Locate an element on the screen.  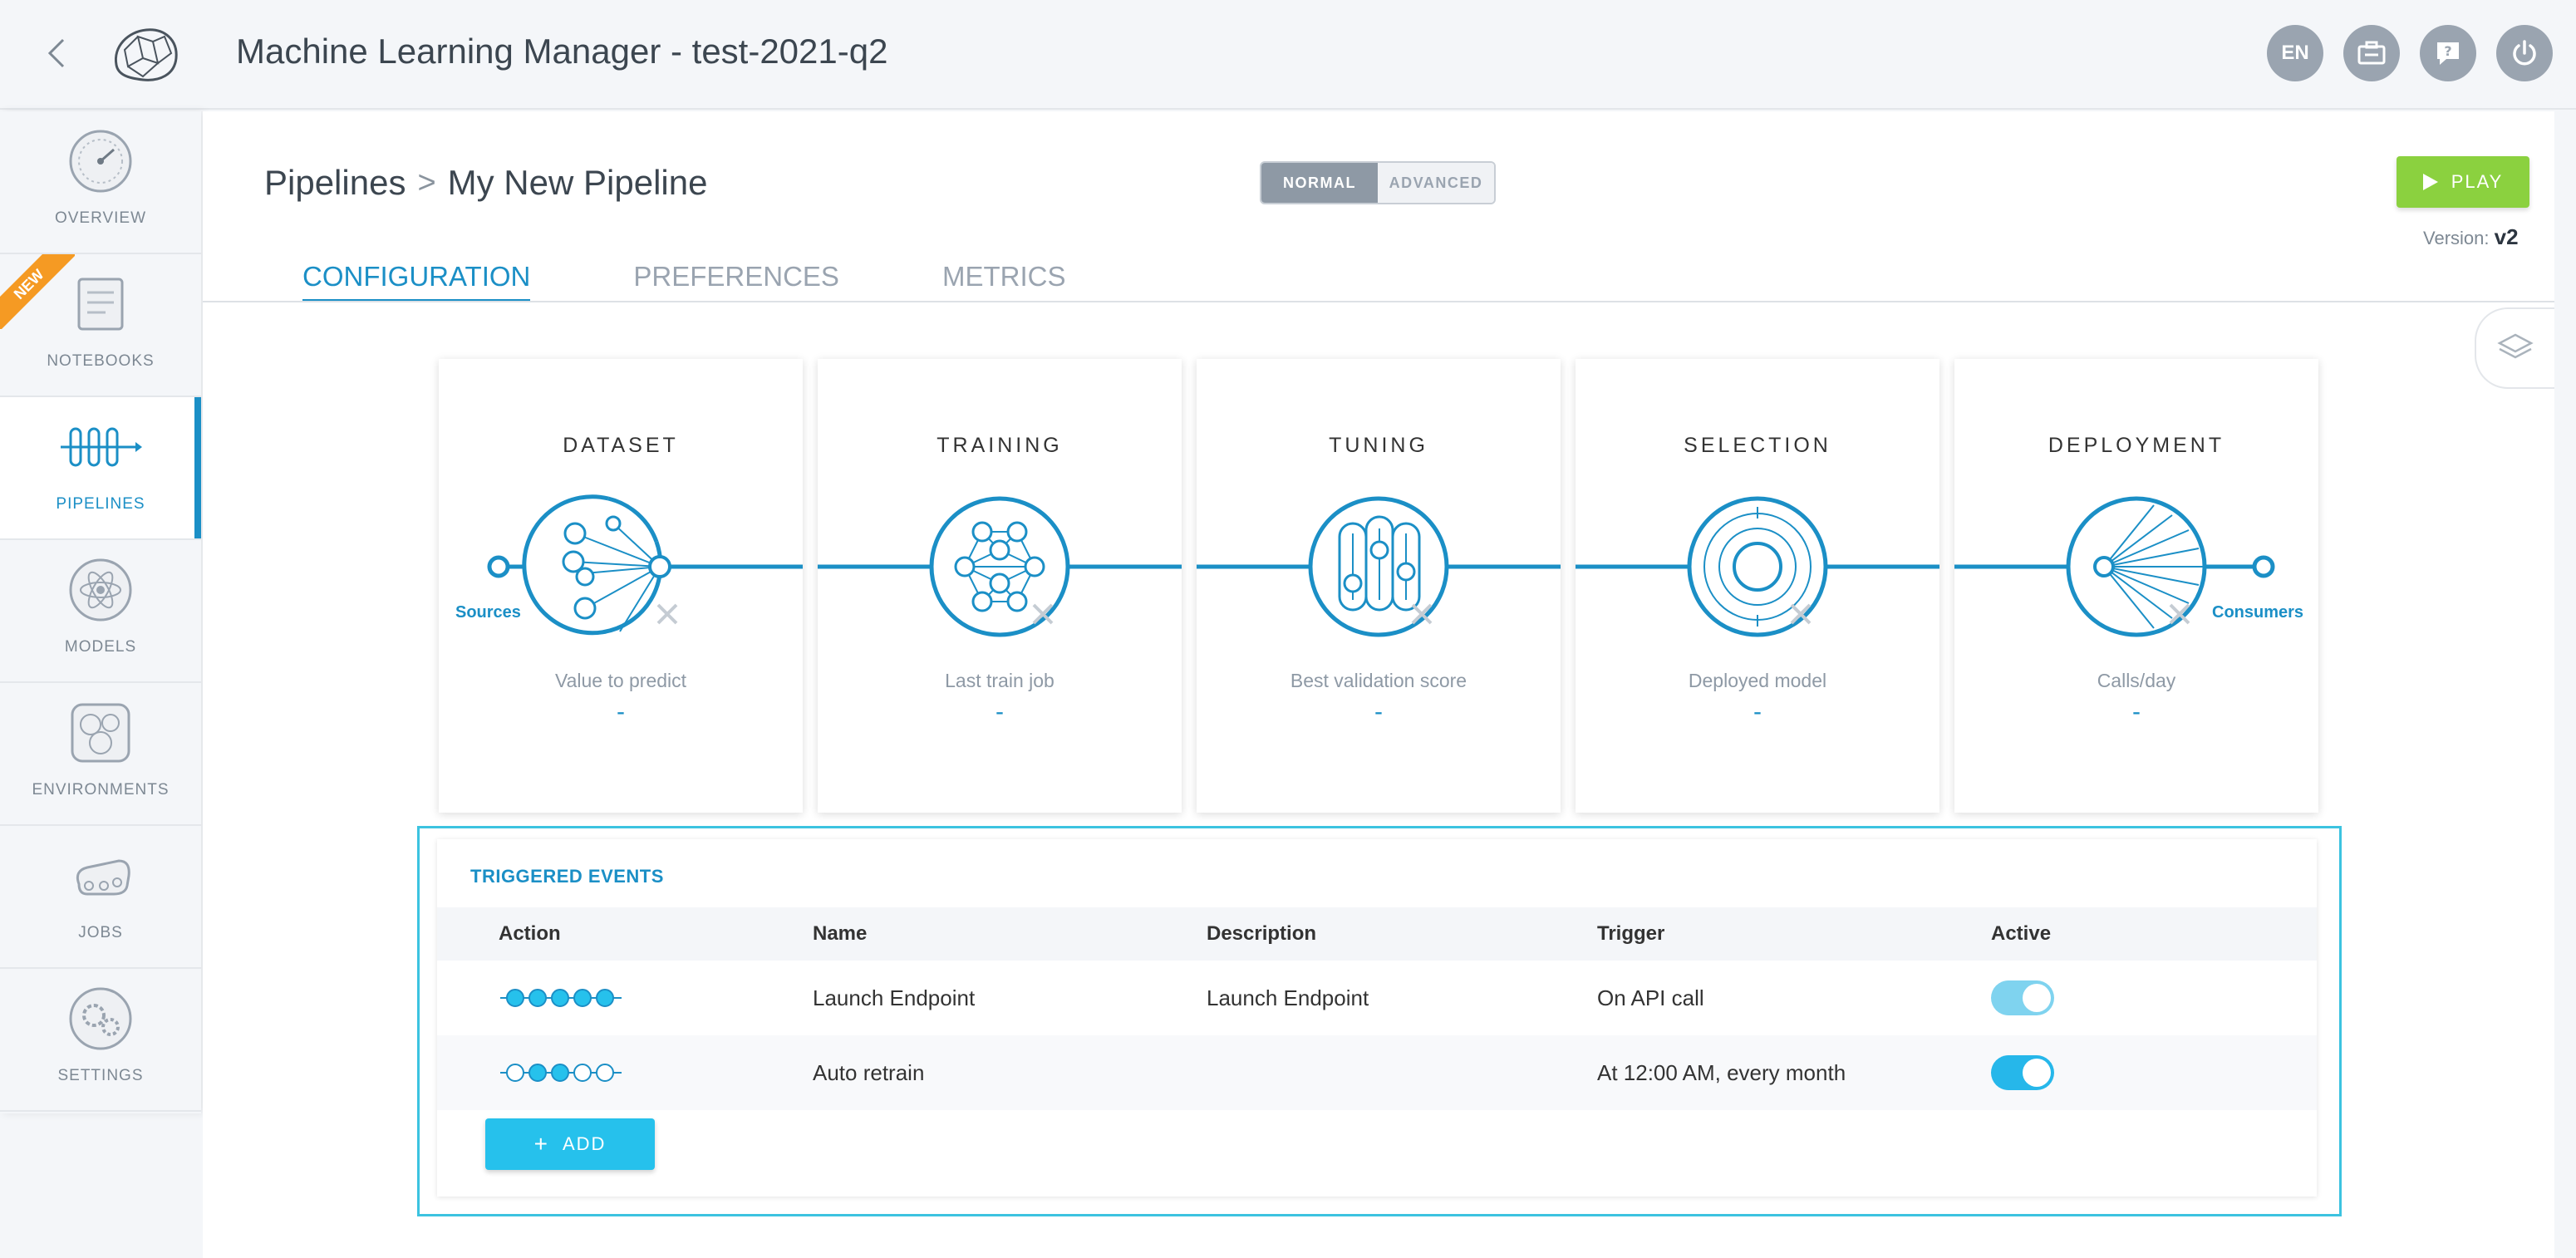
tab-metrics: METRICS is located at coordinates (1003, 276).